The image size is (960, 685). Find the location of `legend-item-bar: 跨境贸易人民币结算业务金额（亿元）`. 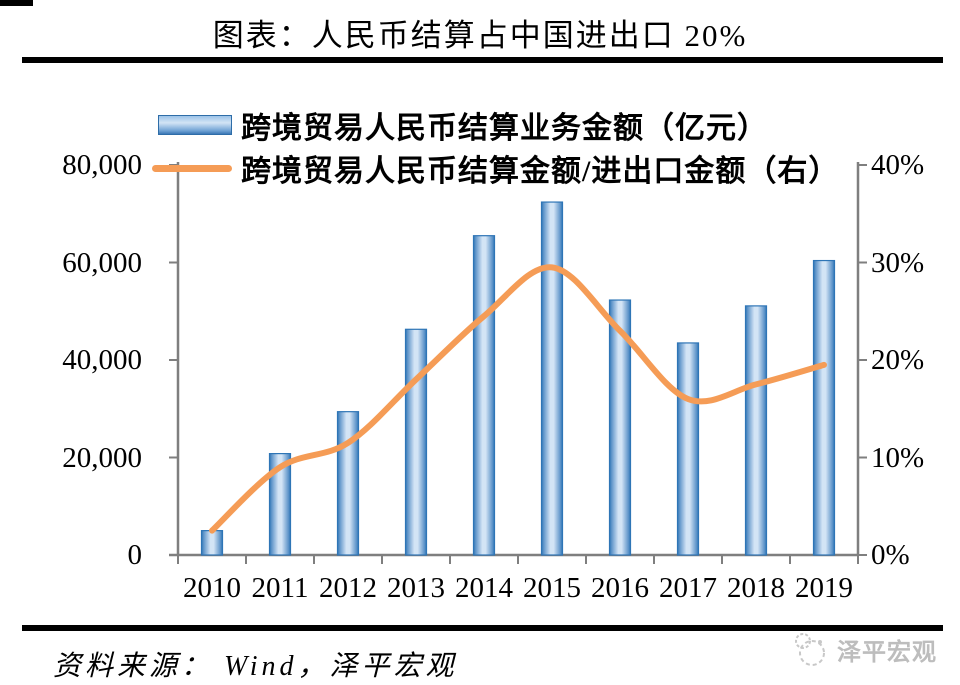

legend-item-bar: 跨境贸易人民币结算业务金额（亿元） is located at coordinates (463, 125).